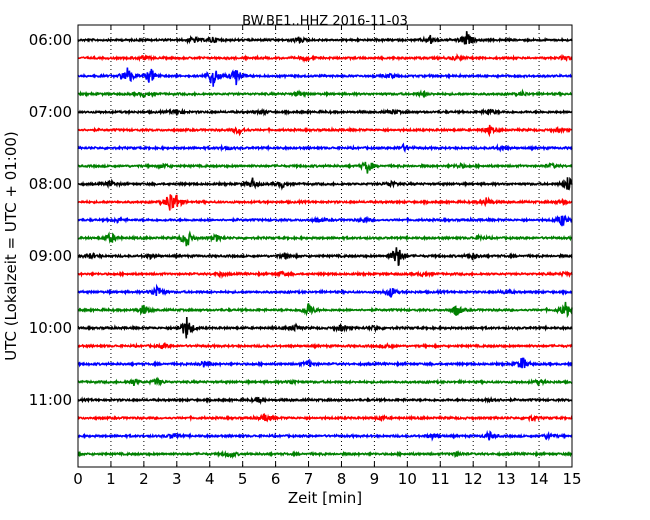 This screenshot has width=650, height=520. I want to click on x-tick-label: 6, so click(276, 479).